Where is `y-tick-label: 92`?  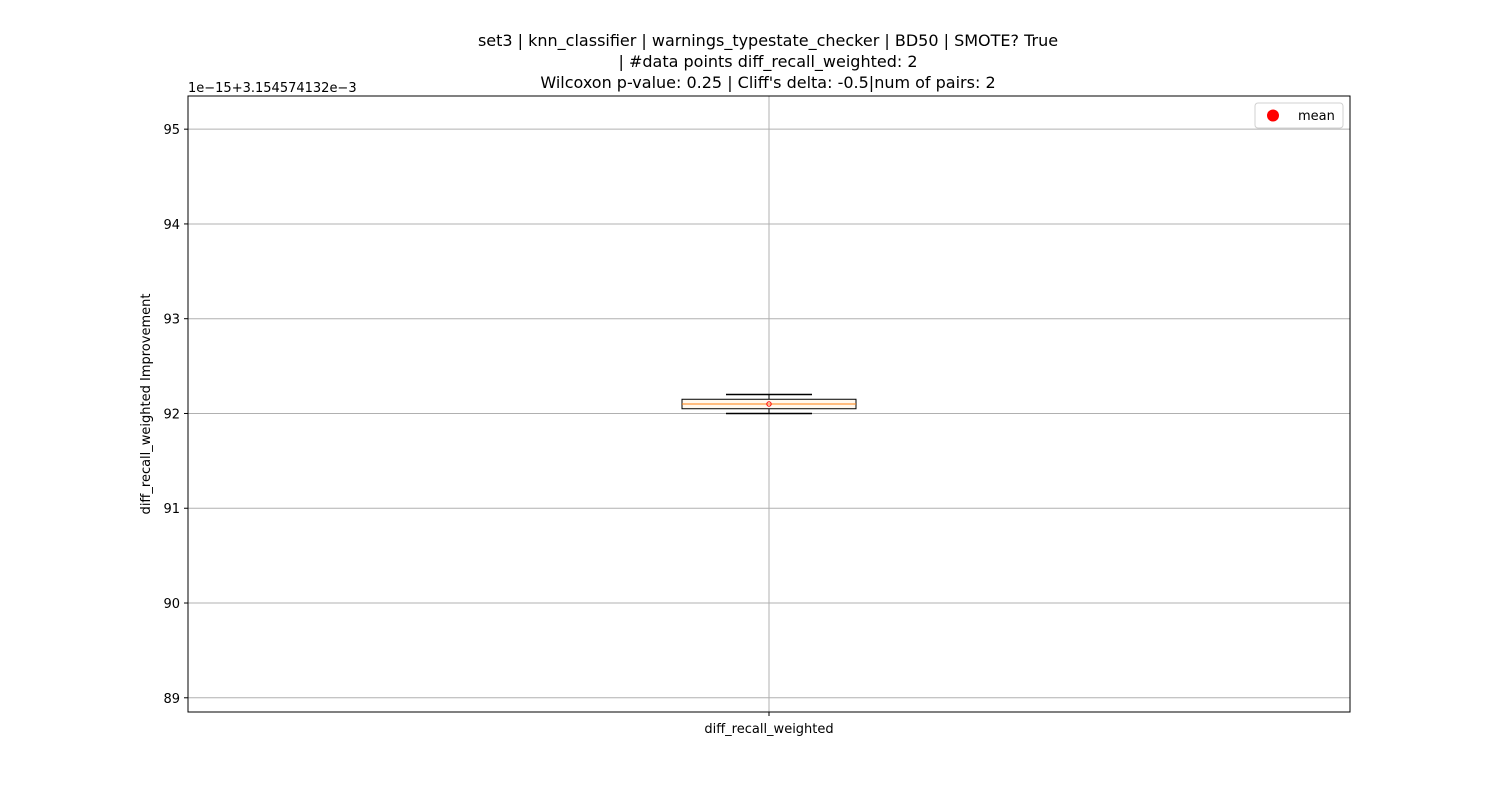 y-tick-label: 92 is located at coordinates (171, 414).